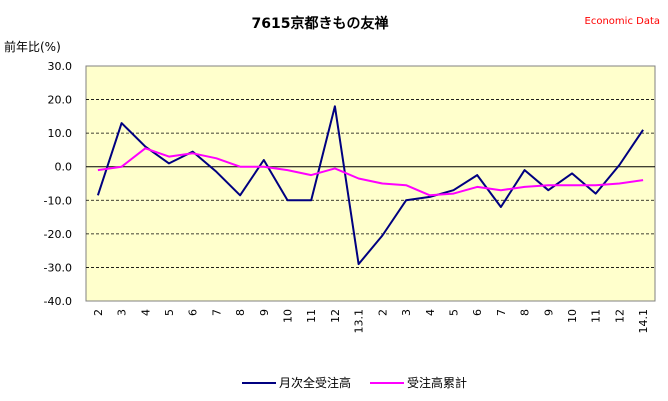 This screenshot has width=668, height=401. I want to click on legend: 月次全受注高 受注高累計, so click(354, 382).